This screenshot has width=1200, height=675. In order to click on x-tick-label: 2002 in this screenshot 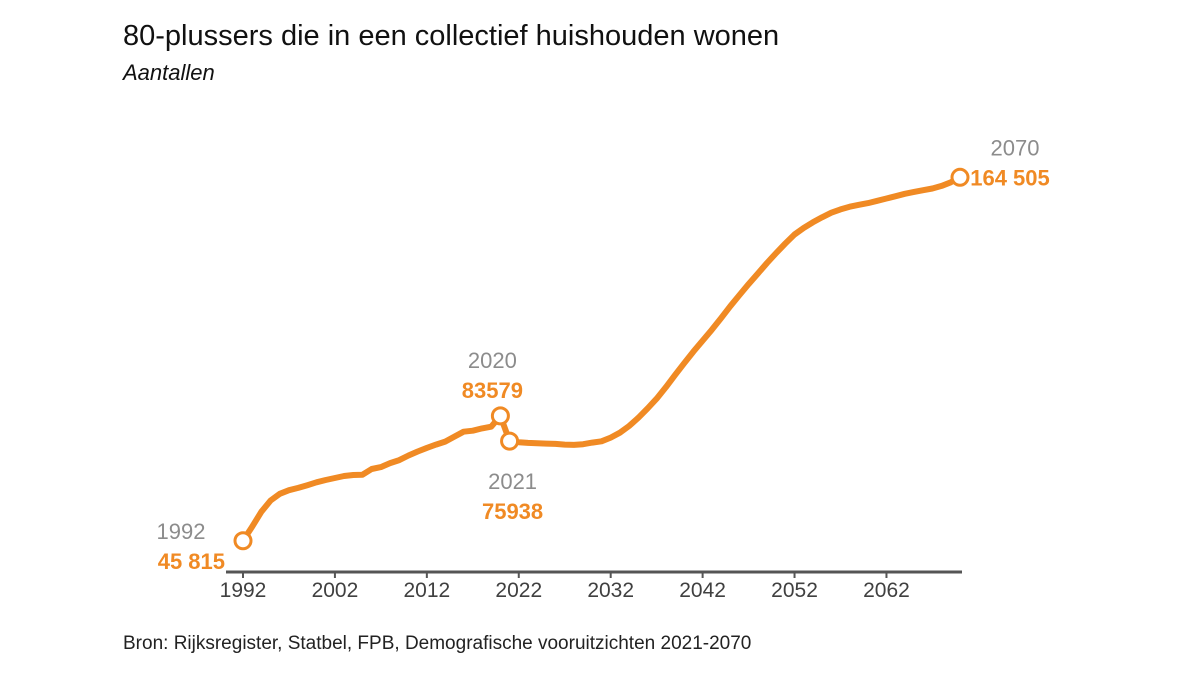, I will do `click(335, 590)`.